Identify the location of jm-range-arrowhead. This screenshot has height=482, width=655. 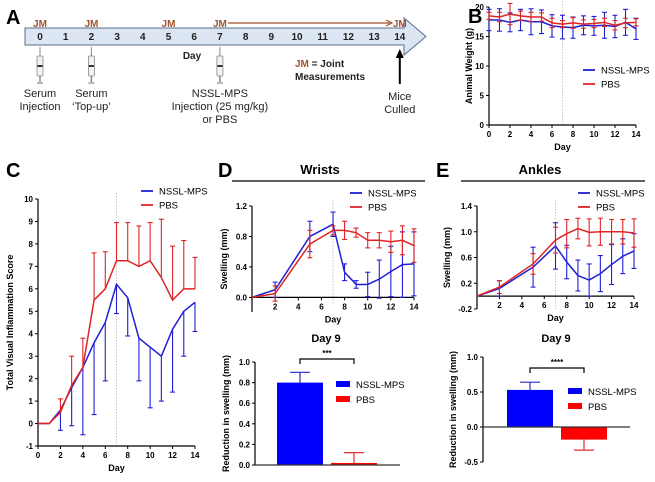
(389, 23).